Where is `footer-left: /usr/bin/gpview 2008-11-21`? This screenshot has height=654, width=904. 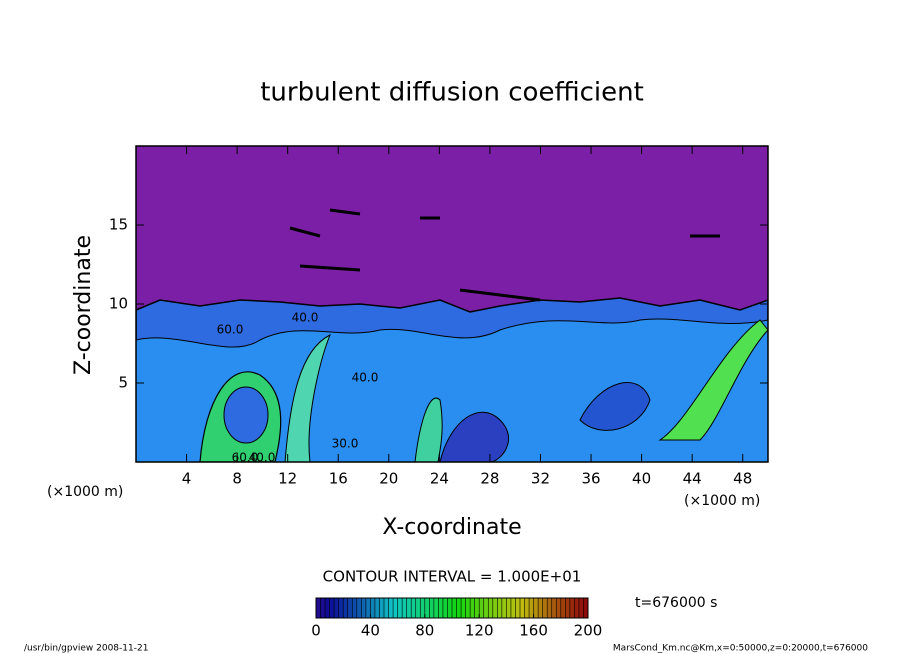
footer-left: /usr/bin/gpview 2008-11-21 is located at coordinates (86, 649).